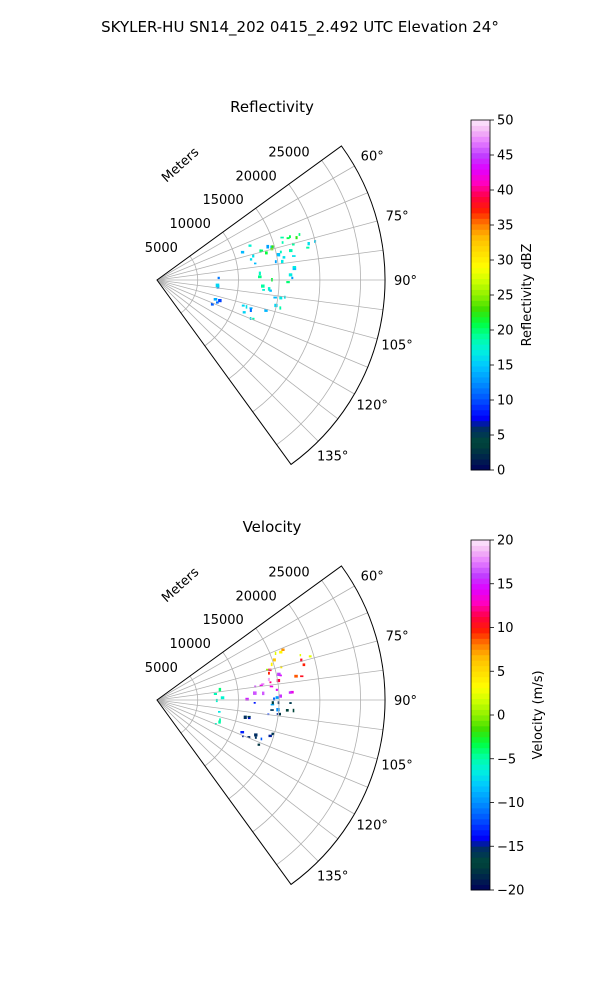  Describe the element at coordinates (272, 107) in the screenshot. I see `reflectivity-title: Reflectivity` at that location.